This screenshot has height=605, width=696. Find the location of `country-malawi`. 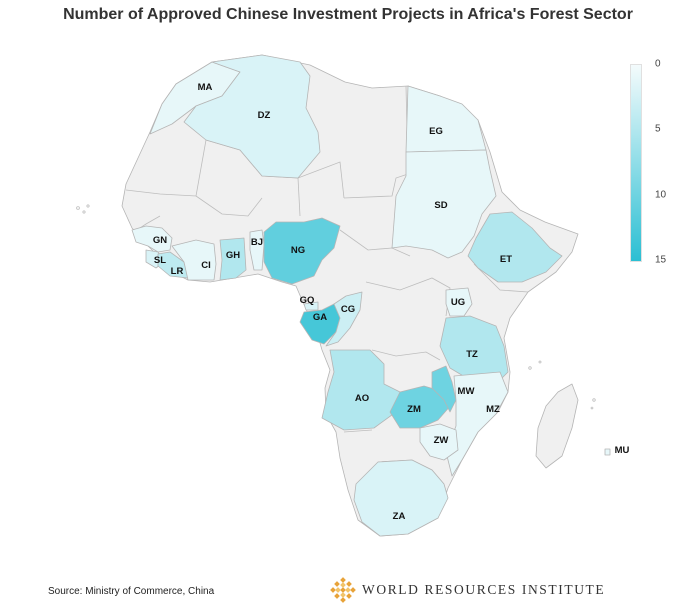

country-malawi is located at coordinates (444, 389).